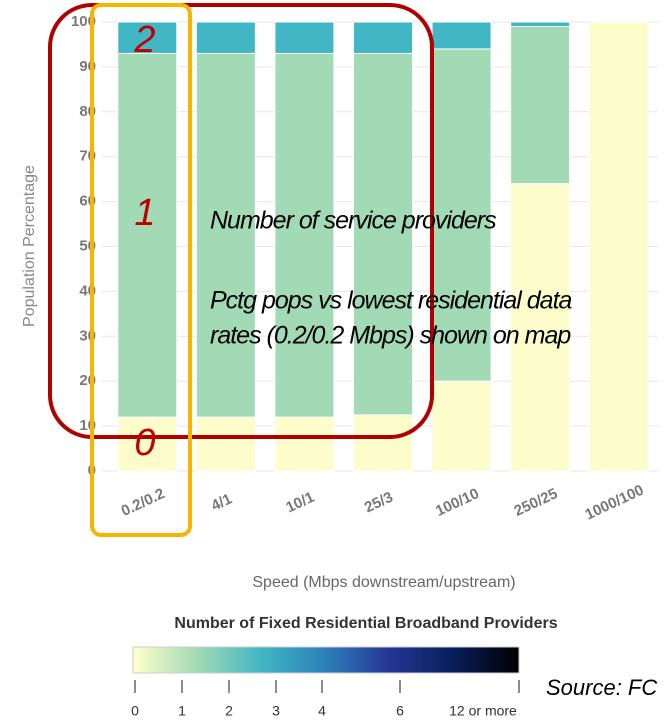  I want to click on x-tick-label: 250/25, so click(536, 502).